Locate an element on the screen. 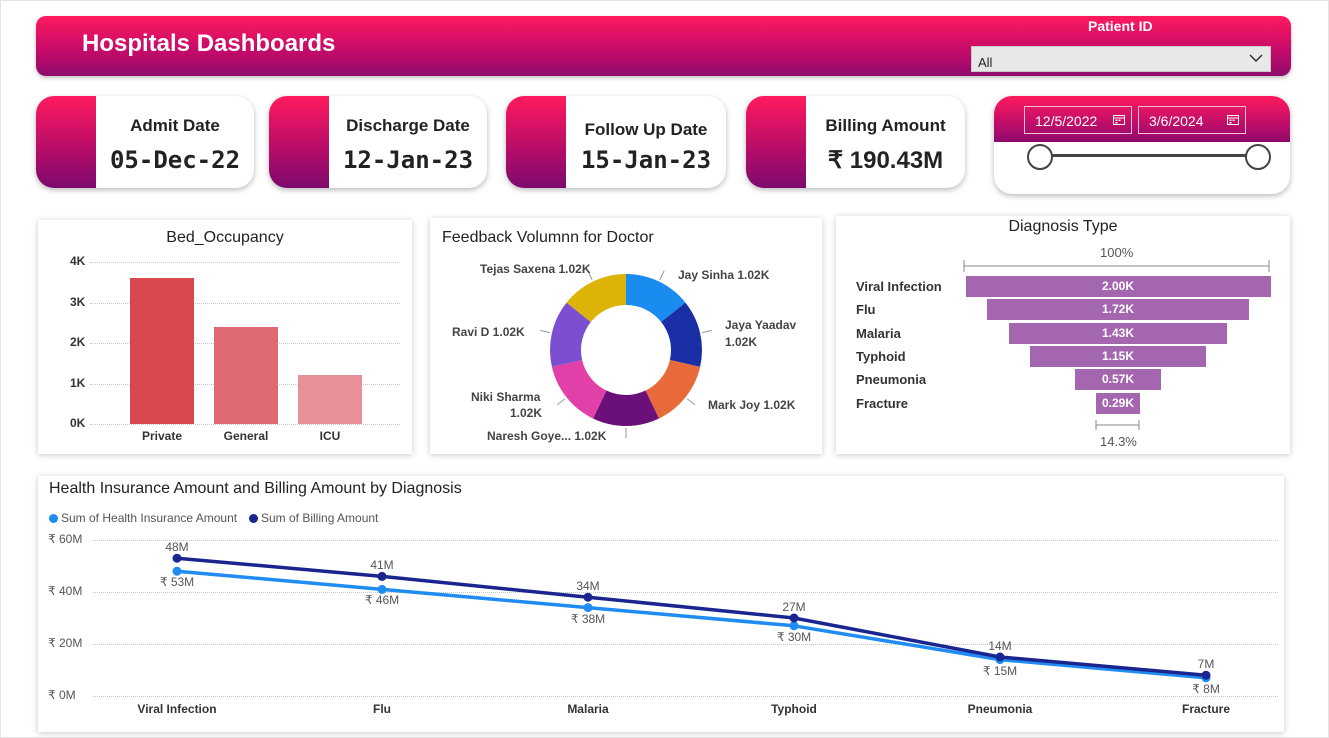 This screenshot has height=738, width=1329. funnel-category-label: Malaria is located at coordinates (878, 333).